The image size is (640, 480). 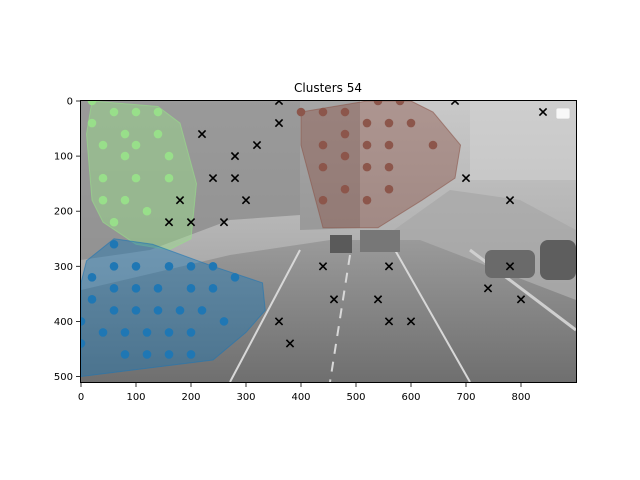 I want to click on x-tick-label: 400, so click(x=300, y=397).